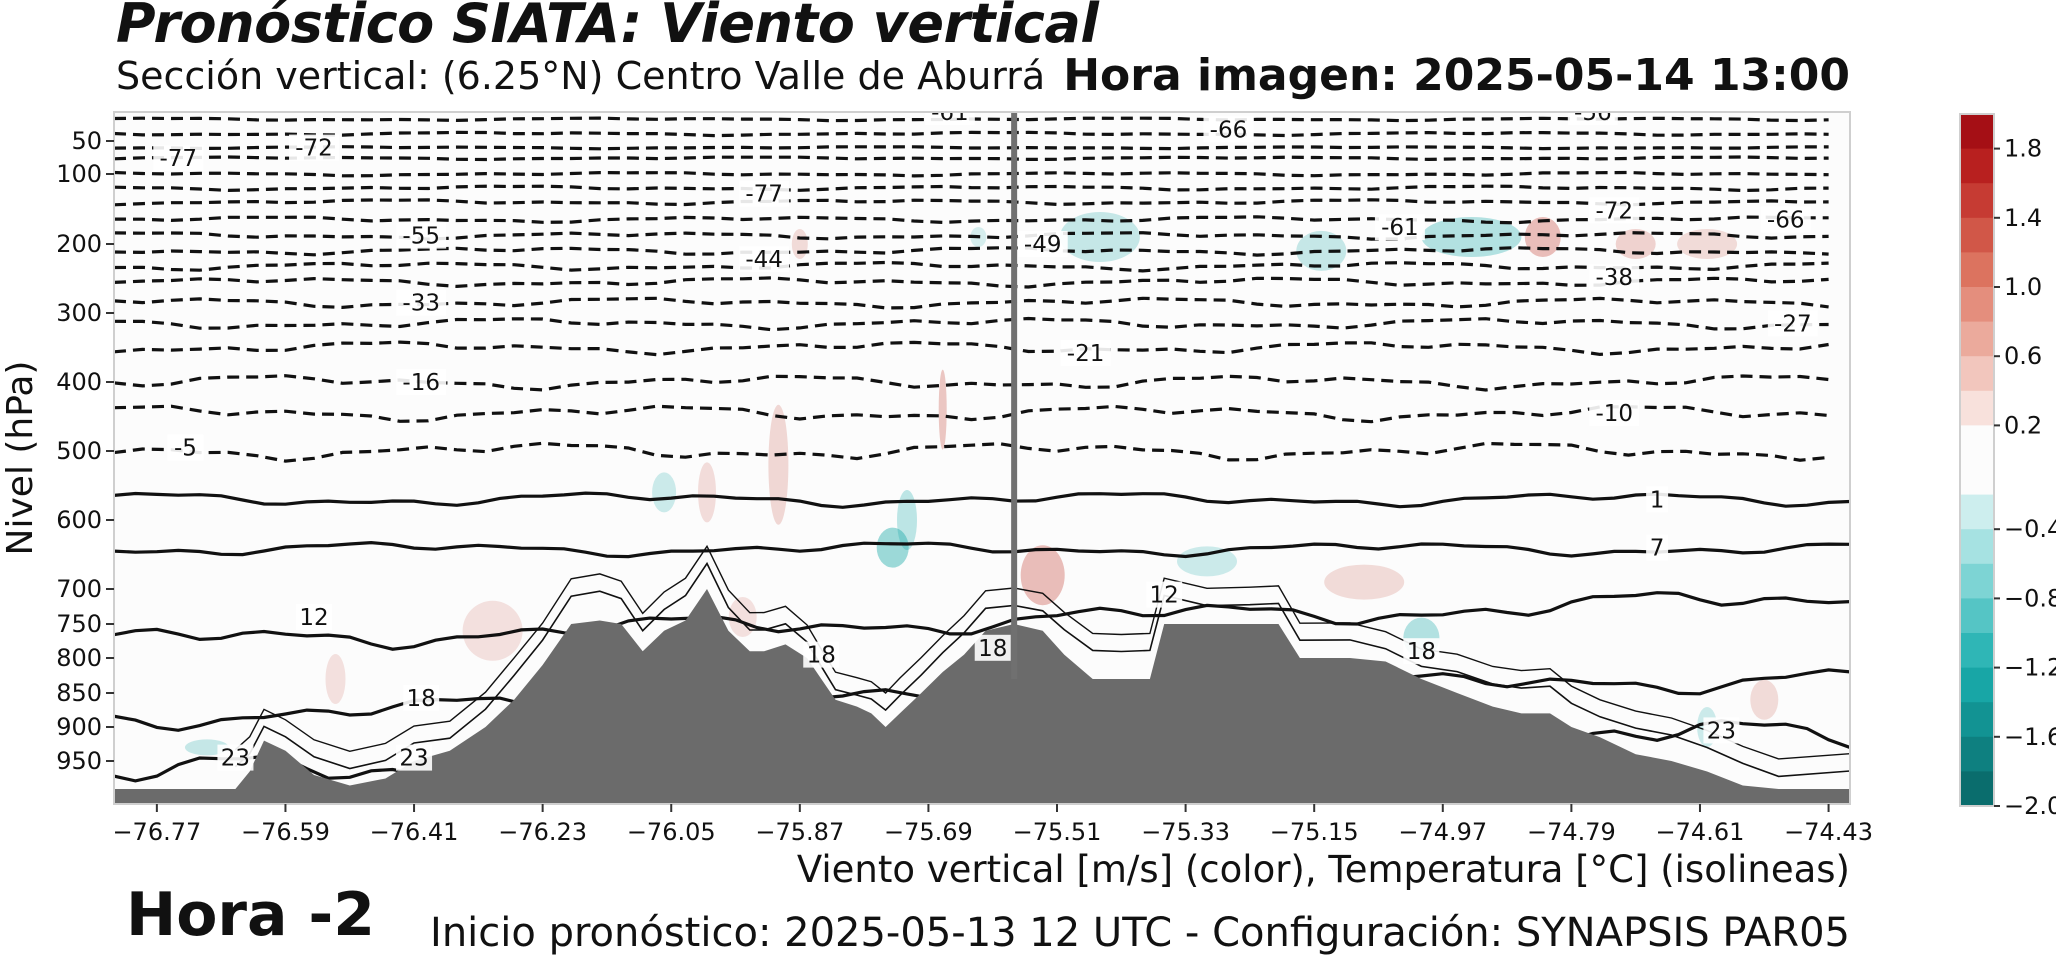  What do you see at coordinates (79, 520) in the screenshot?
I see `y-tick-label: 600` at bounding box center [79, 520].